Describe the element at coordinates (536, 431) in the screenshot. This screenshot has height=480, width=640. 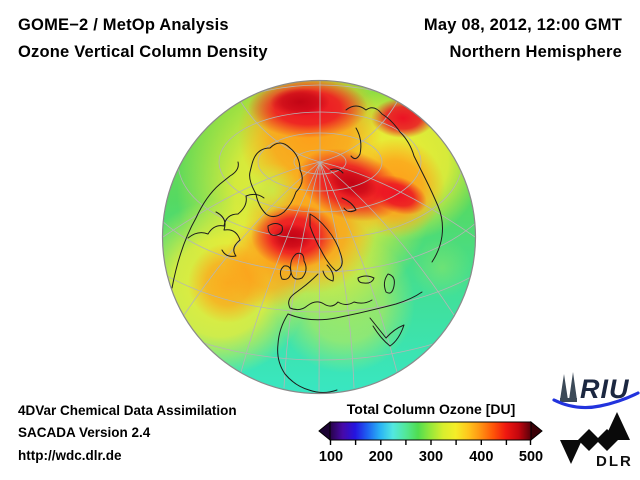
I see `colorbar-right-arrow` at that location.